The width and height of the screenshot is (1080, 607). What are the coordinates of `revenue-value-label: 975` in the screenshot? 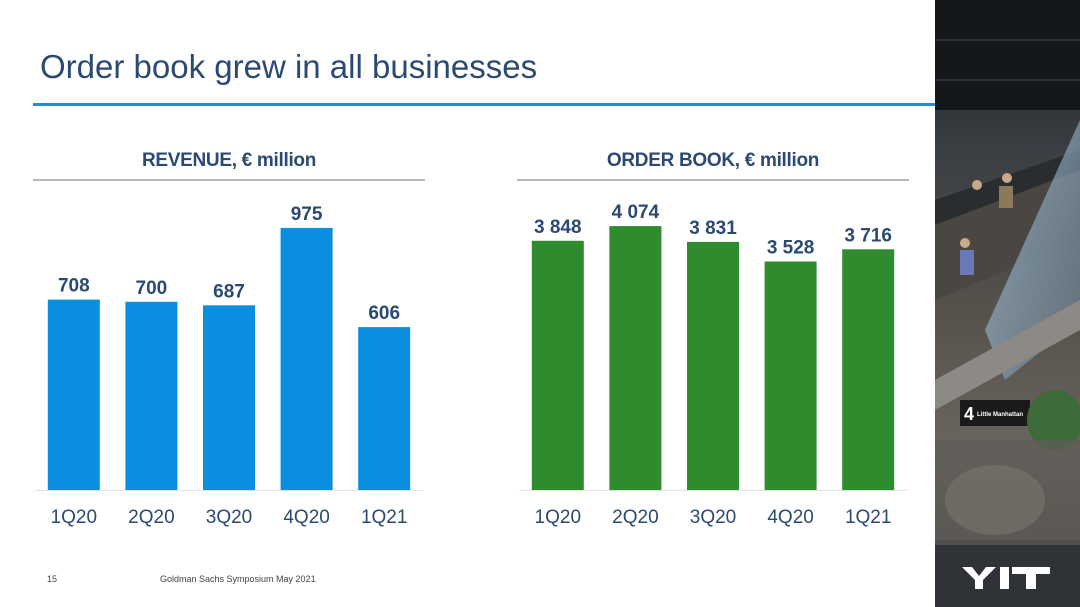 It's located at (307, 214).